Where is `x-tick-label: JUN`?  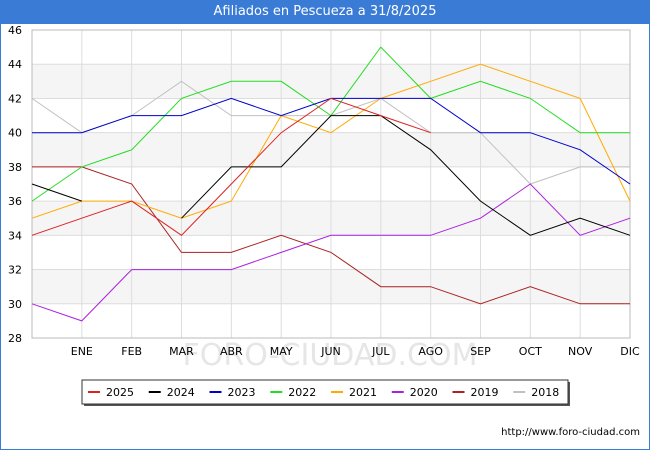 x-tick-label: JUN is located at coordinates (330, 351).